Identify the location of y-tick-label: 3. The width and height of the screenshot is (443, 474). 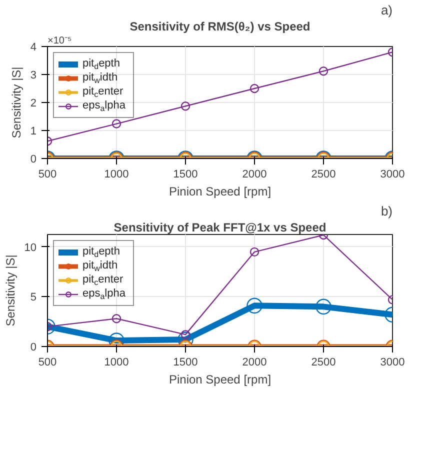
(33, 76).